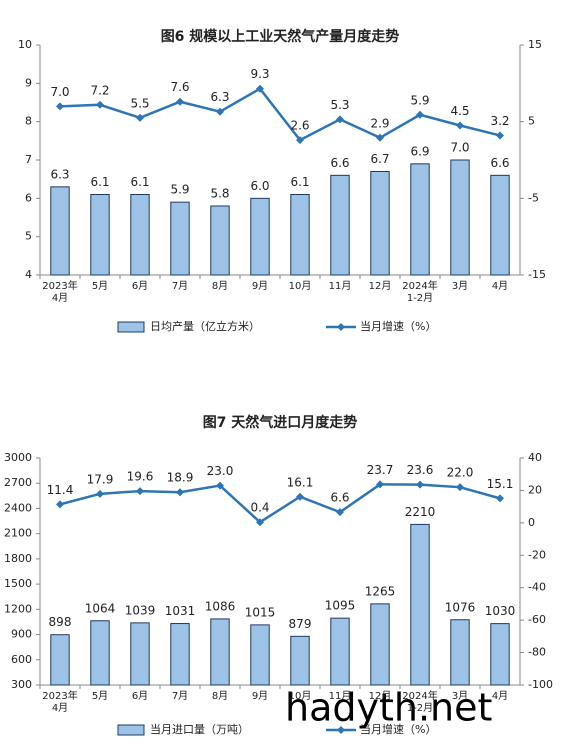 This screenshot has height=753, width=572. What do you see at coordinates (179, 87) in the screenshot?
I see `line-value-label: 7.6` at bounding box center [179, 87].